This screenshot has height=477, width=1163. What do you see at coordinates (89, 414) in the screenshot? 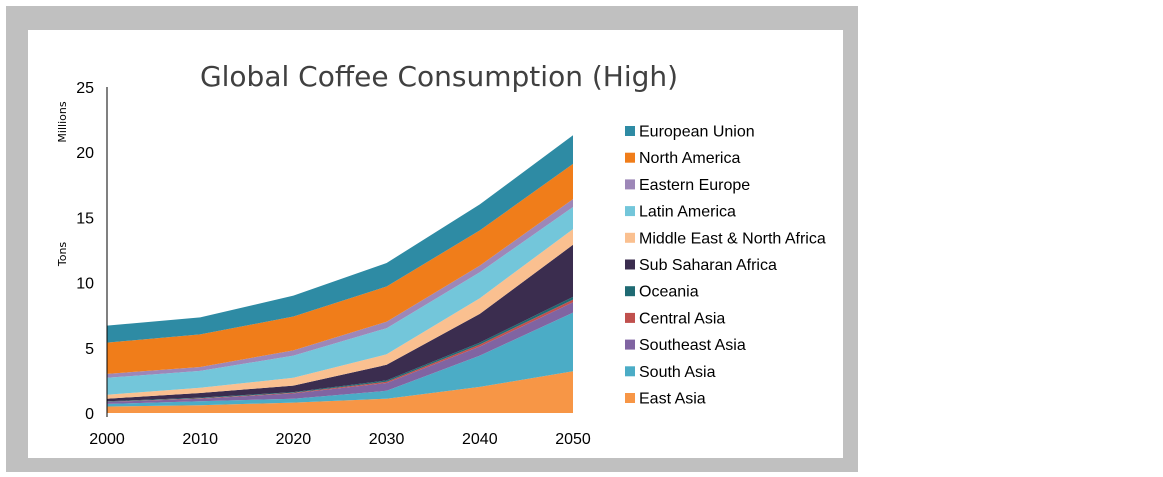
I see `y-tick-label: 0` at bounding box center [89, 414].